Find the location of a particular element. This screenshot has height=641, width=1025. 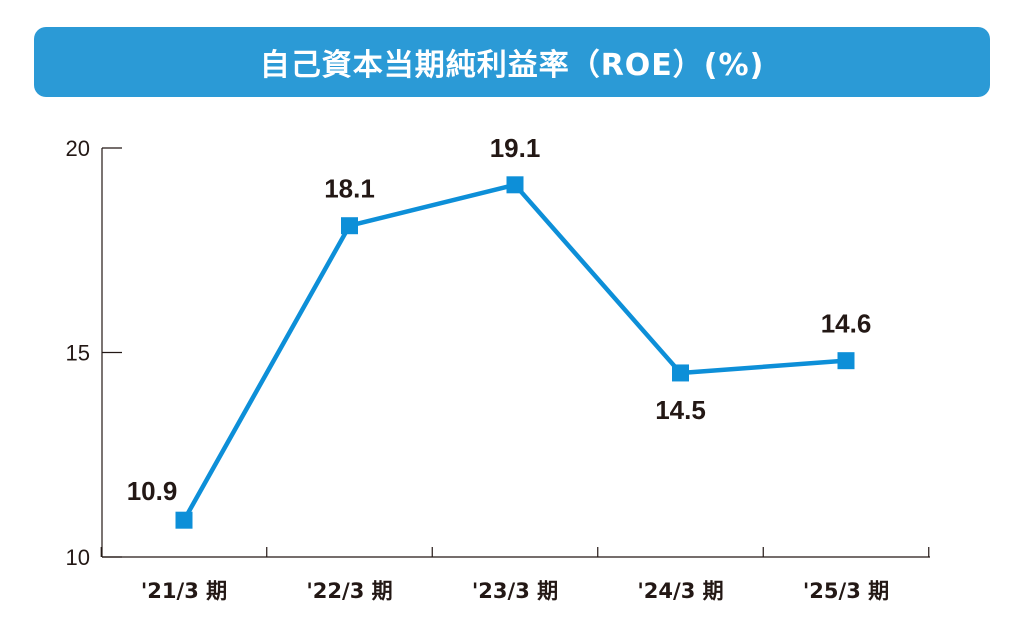

x-tick-label: '21/3 期 is located at coordinates (184, 591).